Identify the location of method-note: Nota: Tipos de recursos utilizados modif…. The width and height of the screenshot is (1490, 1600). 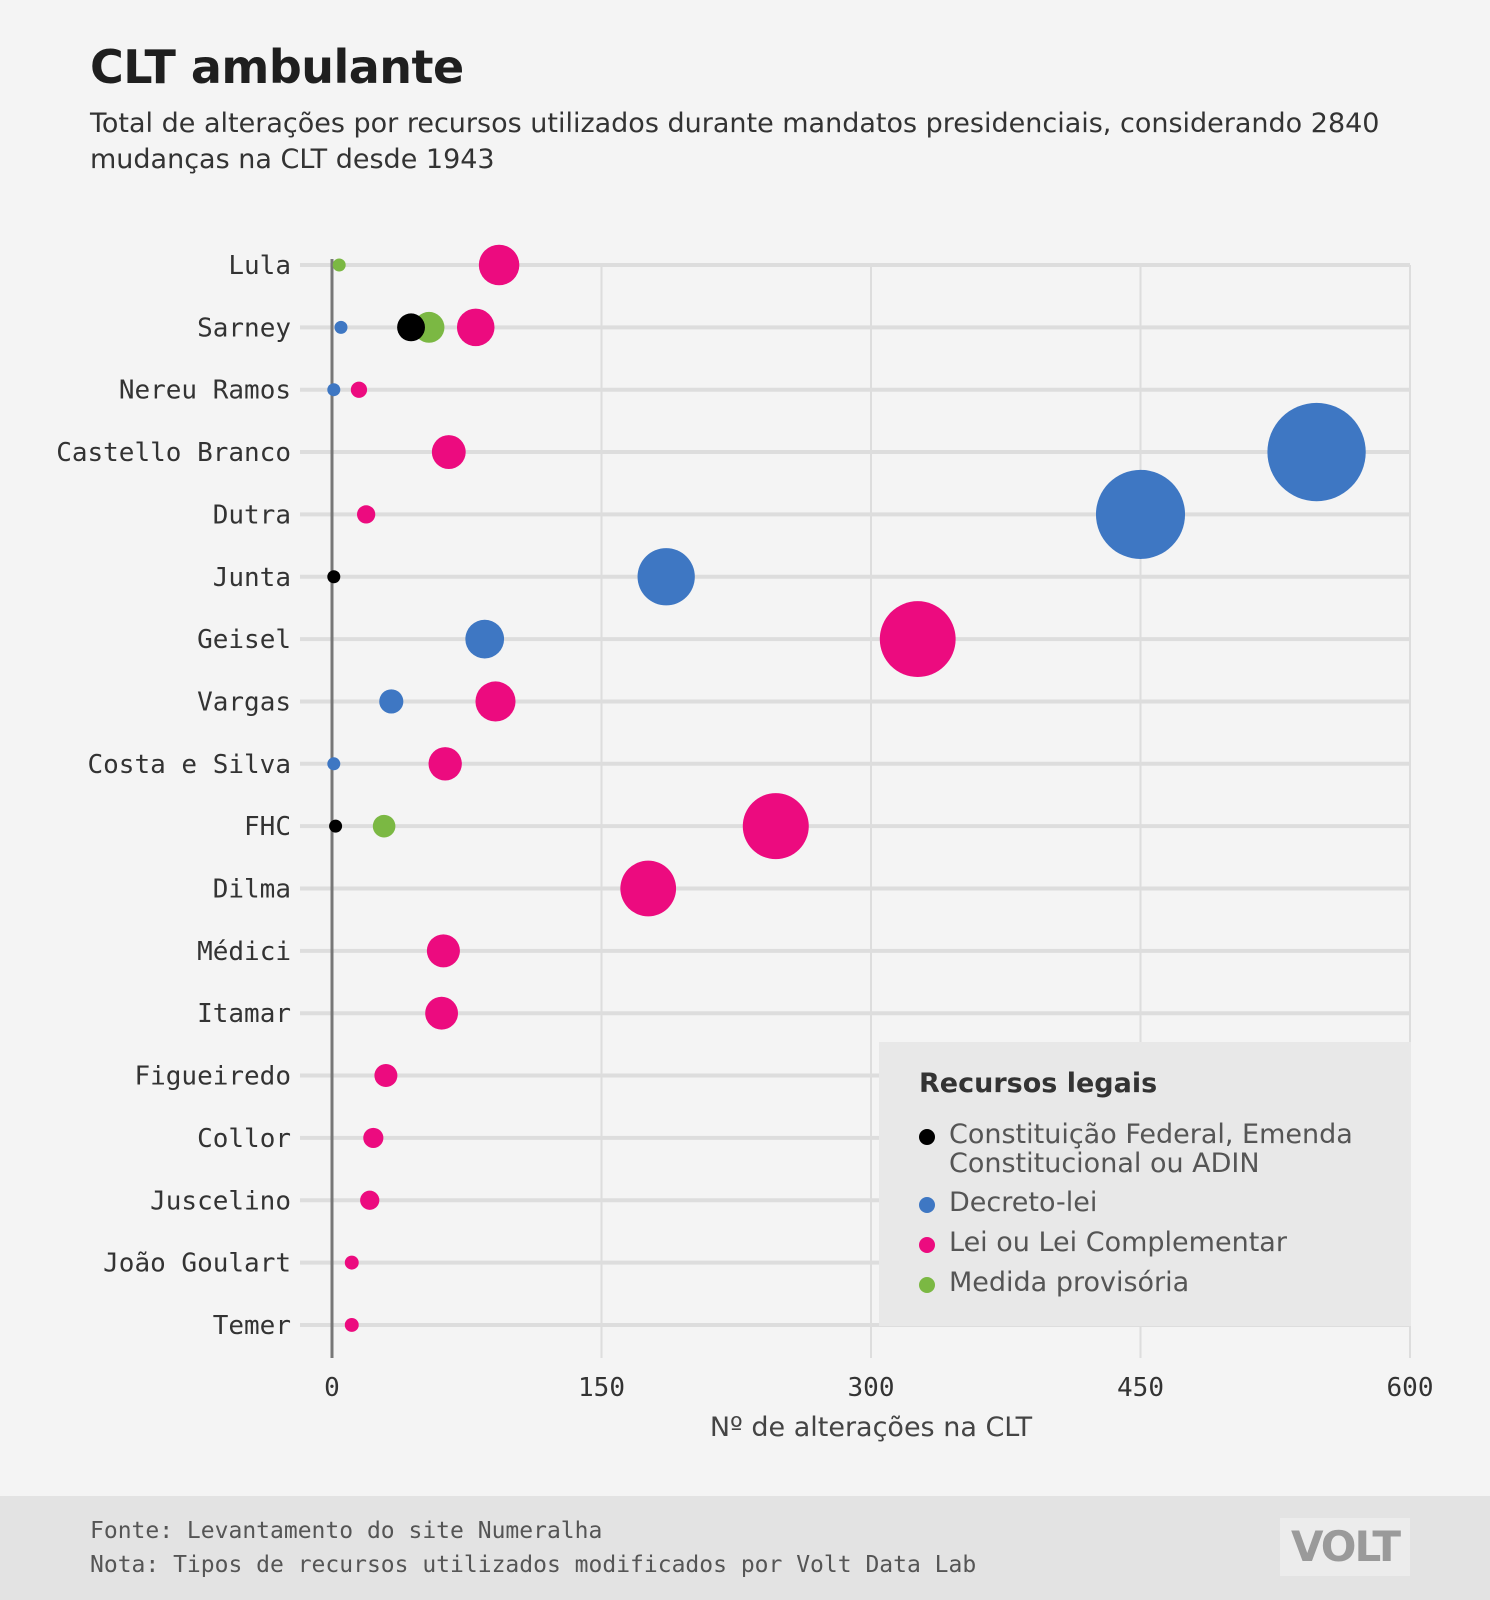
(533, 1565).